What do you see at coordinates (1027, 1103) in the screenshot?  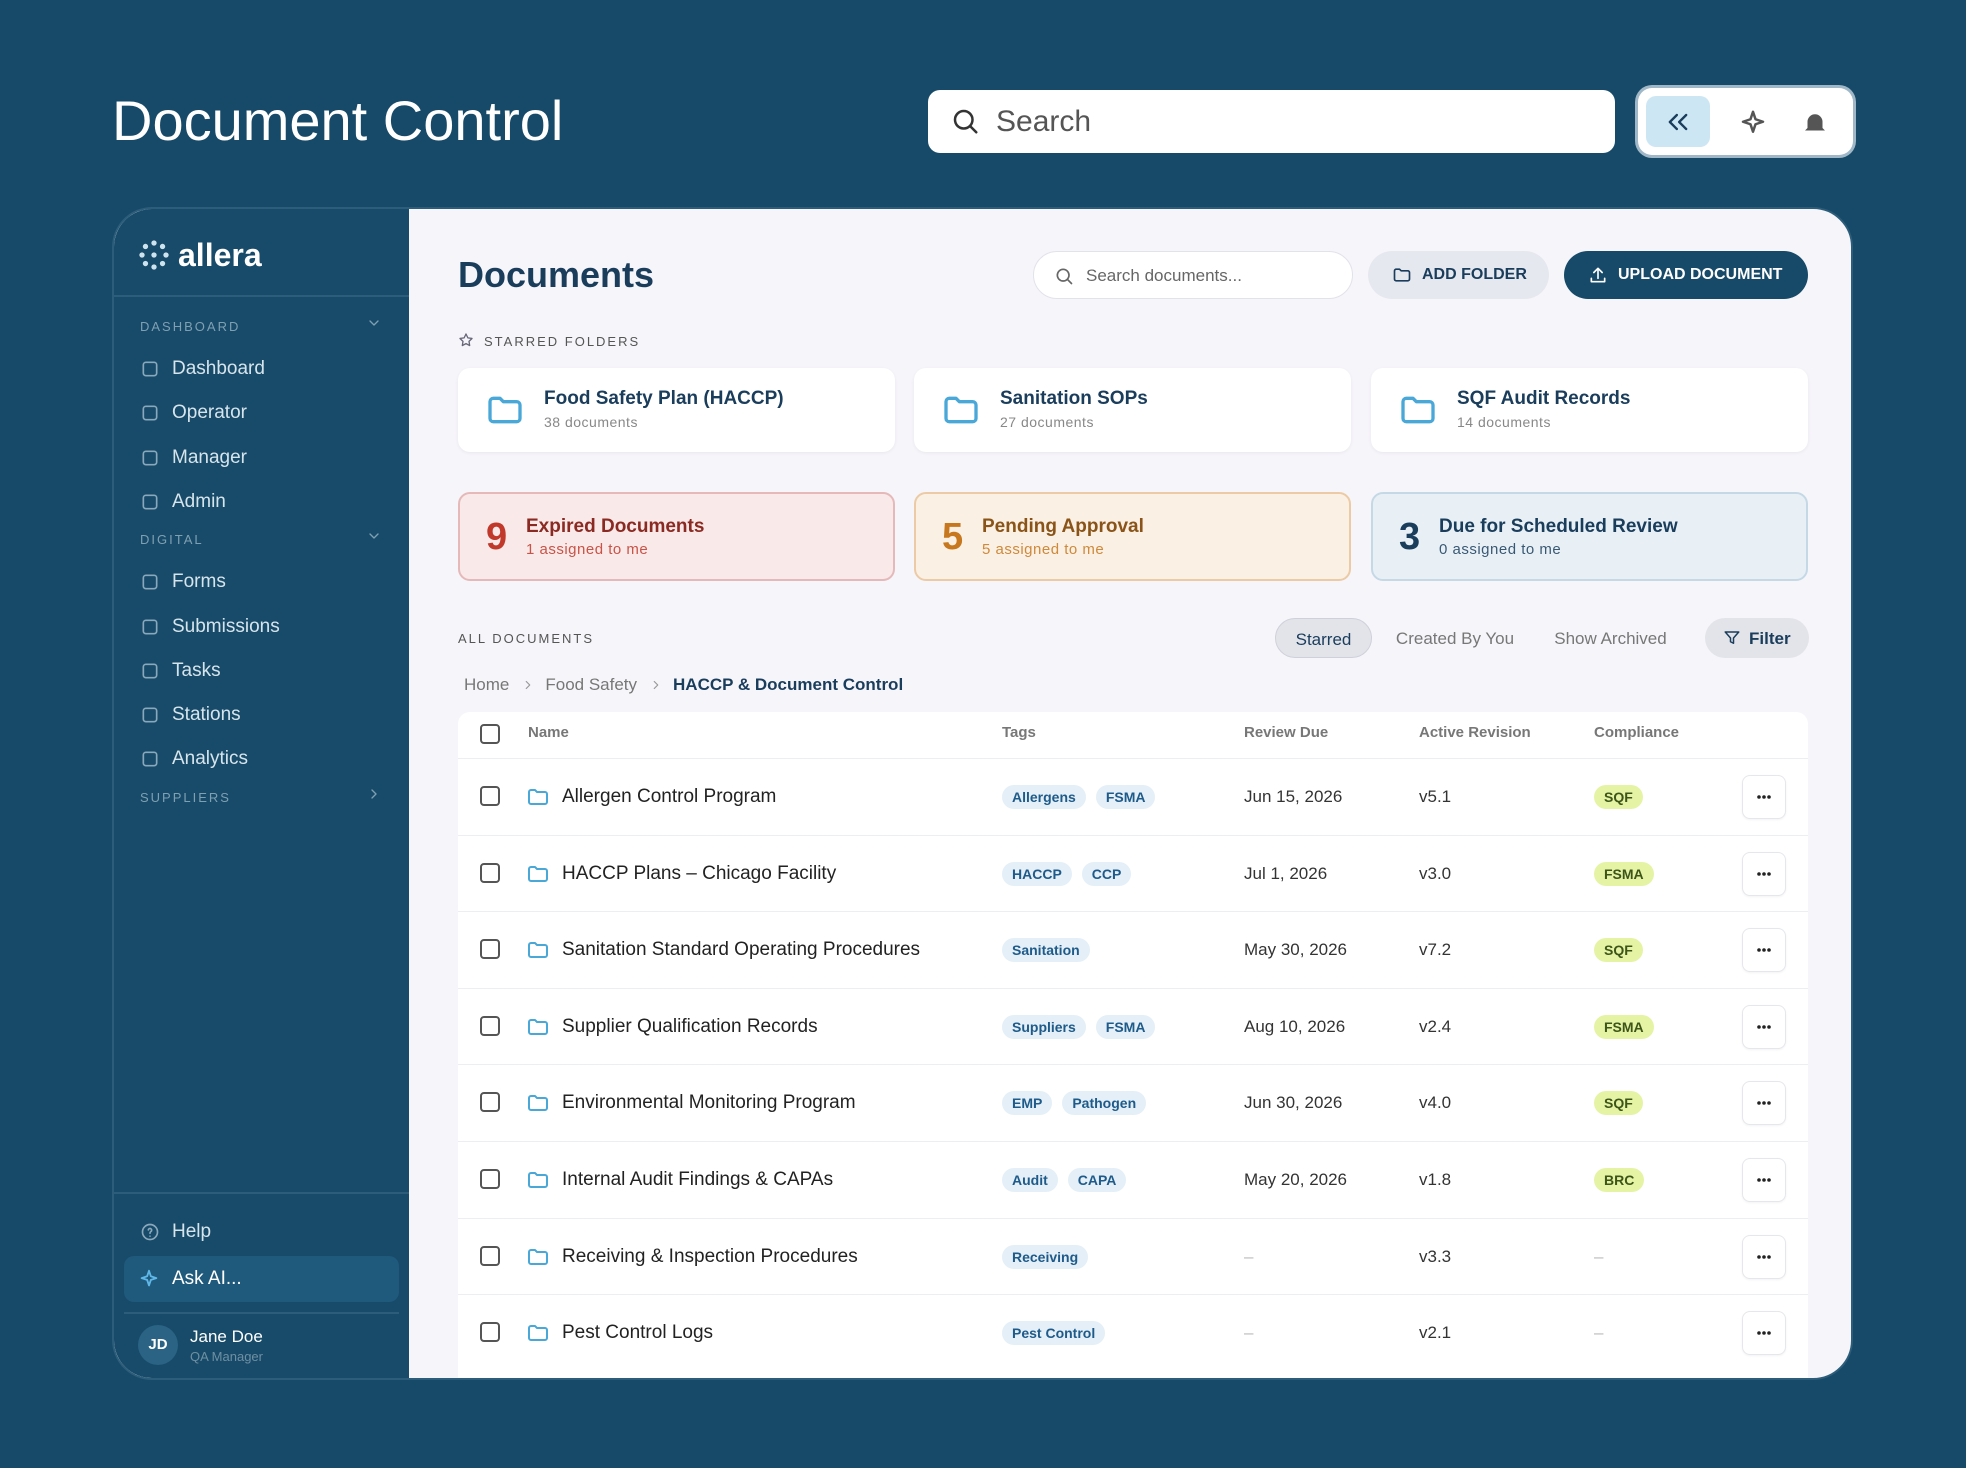 I see `tag: EMP` at bounding box center [1027, 1103].